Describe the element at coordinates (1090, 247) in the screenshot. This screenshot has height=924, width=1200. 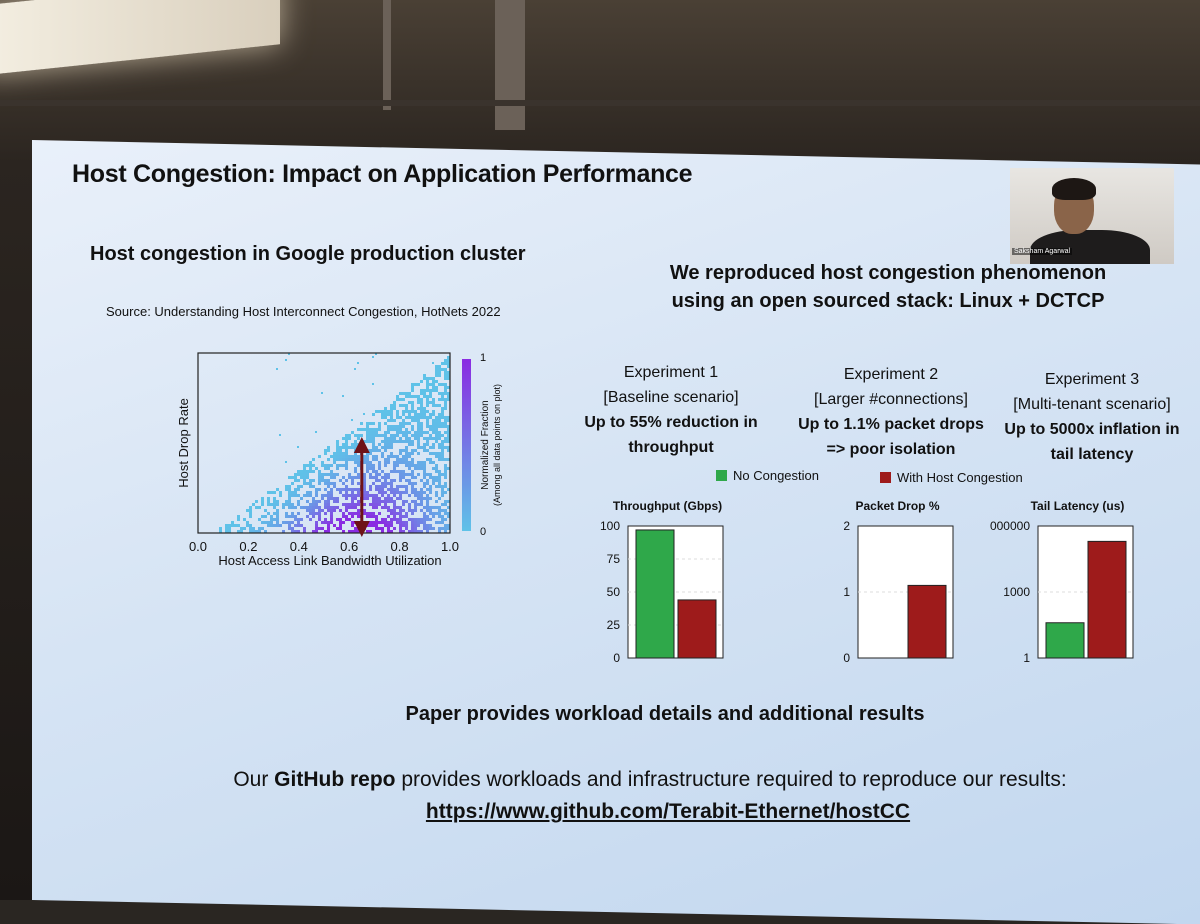
I see `webcam-presenter-body` at that location.